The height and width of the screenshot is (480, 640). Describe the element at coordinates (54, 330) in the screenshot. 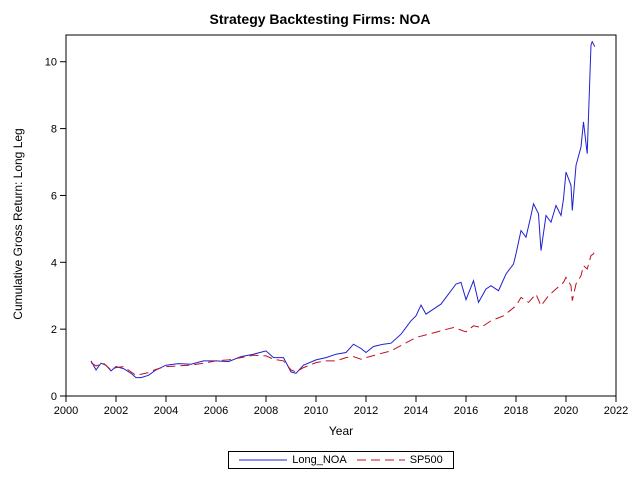

I see `y-tick-label: 2` at that location.